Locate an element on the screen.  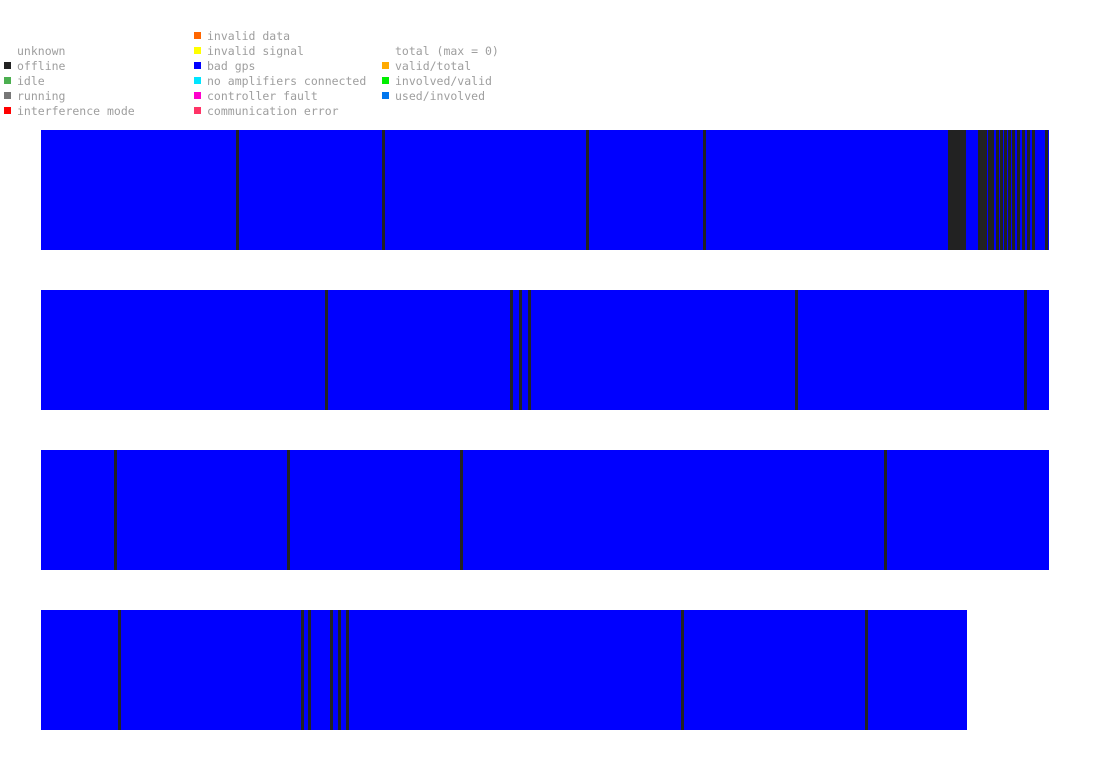
legend-label: offline is located at coordinates (41, 66).